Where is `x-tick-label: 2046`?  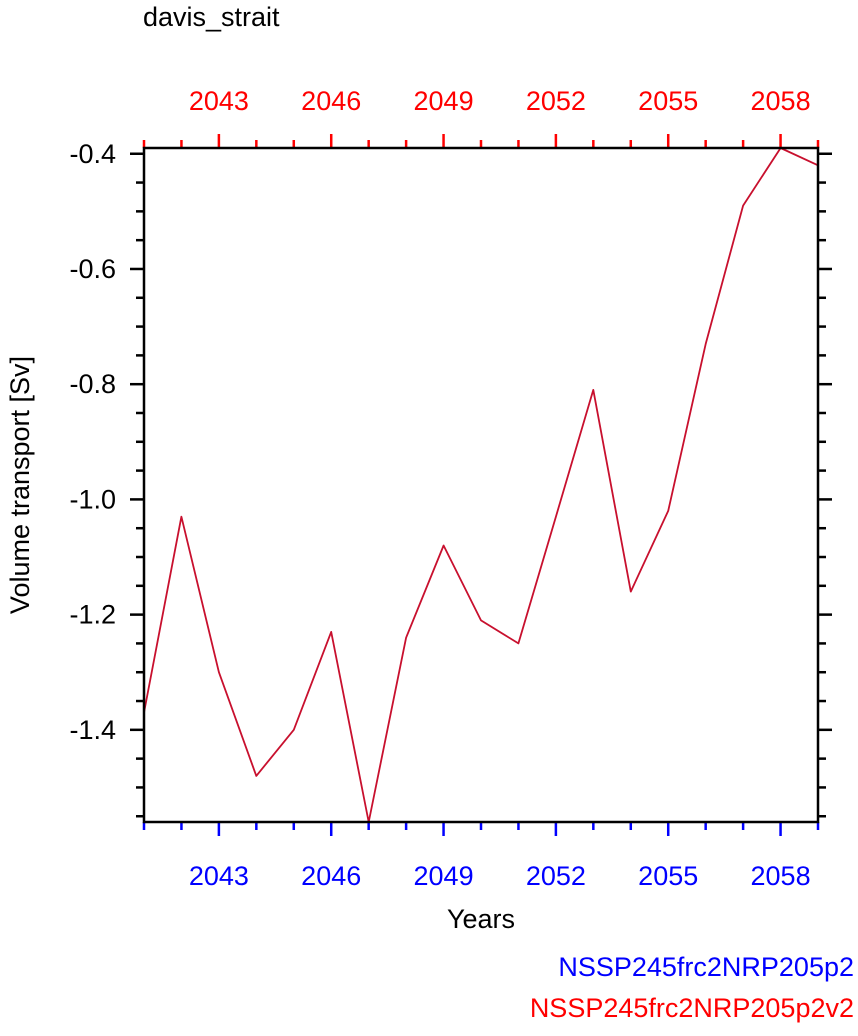
x-tick-label: 2046 is located at coordinates (331, 876).